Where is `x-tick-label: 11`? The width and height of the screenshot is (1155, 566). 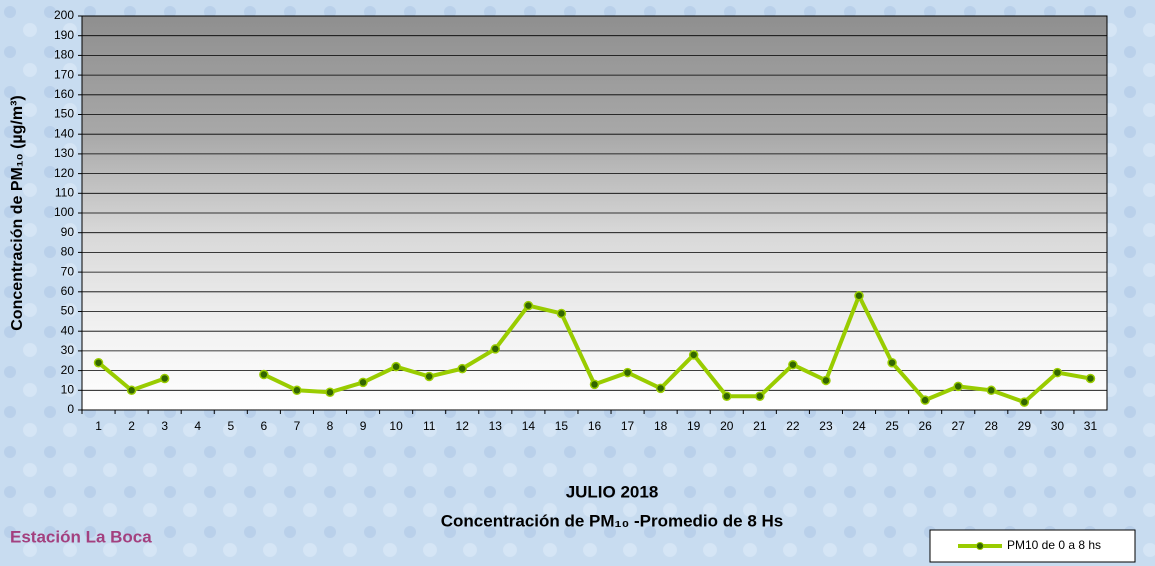 x-tick-label: 11 is located at coordinates (429, 426).